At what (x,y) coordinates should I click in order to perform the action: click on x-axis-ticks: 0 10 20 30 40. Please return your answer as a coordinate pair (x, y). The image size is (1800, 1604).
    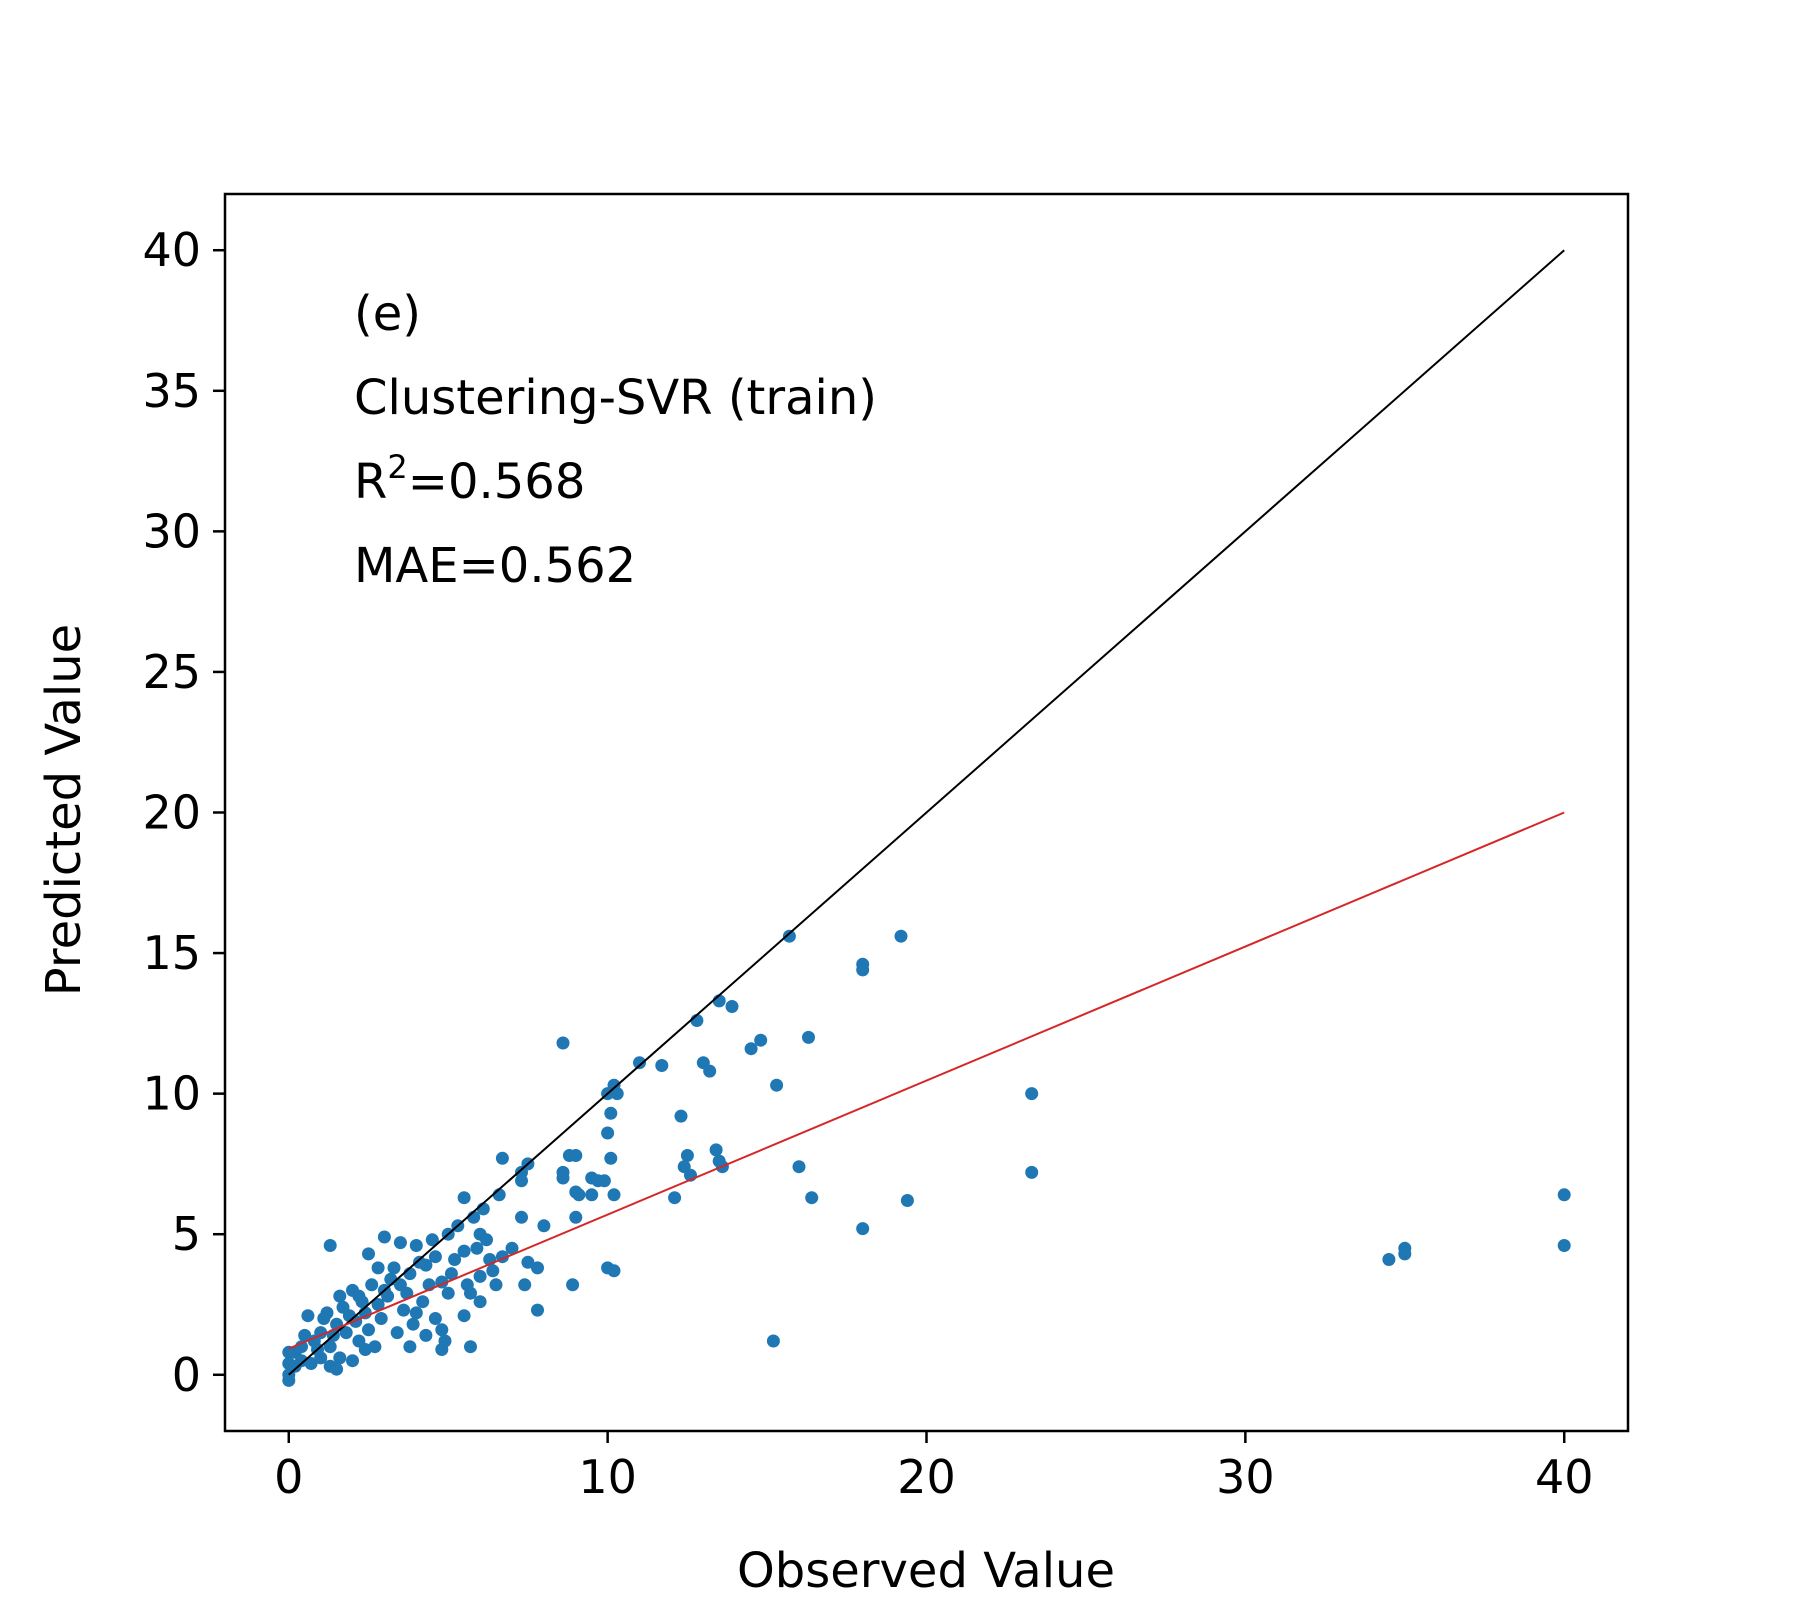
    Looking at the image, I should click on (934, 1467).